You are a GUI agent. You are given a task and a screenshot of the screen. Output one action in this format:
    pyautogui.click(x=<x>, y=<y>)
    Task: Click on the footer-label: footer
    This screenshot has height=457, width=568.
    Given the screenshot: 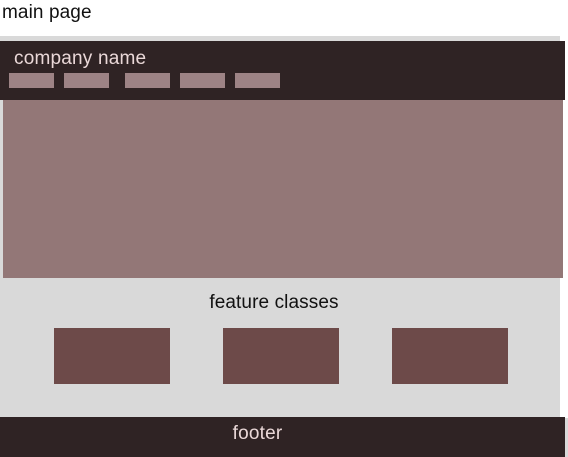 What is the action you would take?
    pyautogui.click(x=257, y=433)
    